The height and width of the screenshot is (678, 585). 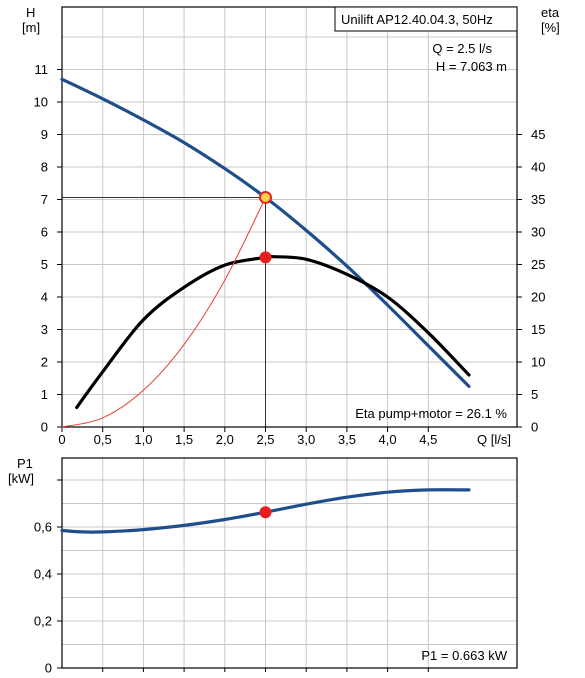 What do you see at coordinates (41, 102) in the screenshot?
I see `y-tick-label: 10` at bounding box center [41, 102].